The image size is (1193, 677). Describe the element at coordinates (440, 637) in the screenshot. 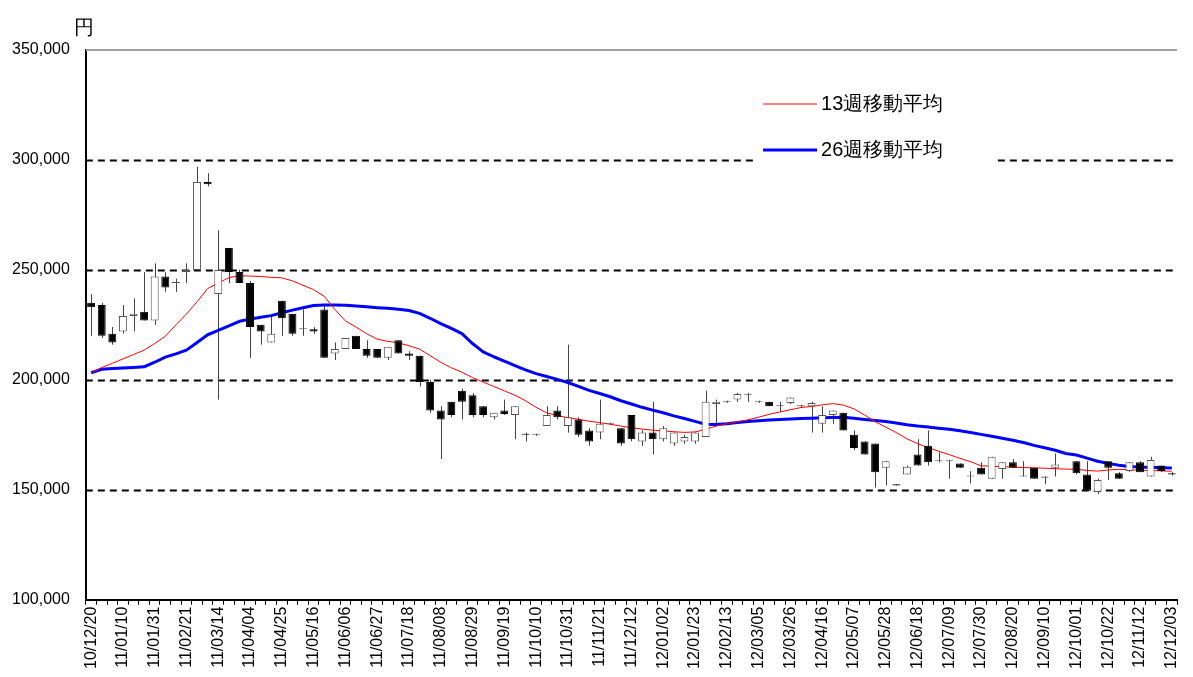

I see `x-tick-label: 11/08/08` at that location.